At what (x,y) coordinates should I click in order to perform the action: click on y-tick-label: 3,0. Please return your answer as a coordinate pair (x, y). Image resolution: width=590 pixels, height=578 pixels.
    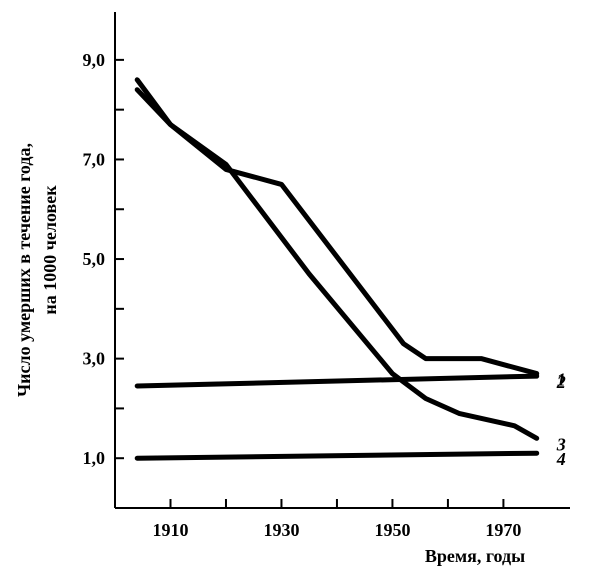
    Looking at the image, I should click on (94, 359).